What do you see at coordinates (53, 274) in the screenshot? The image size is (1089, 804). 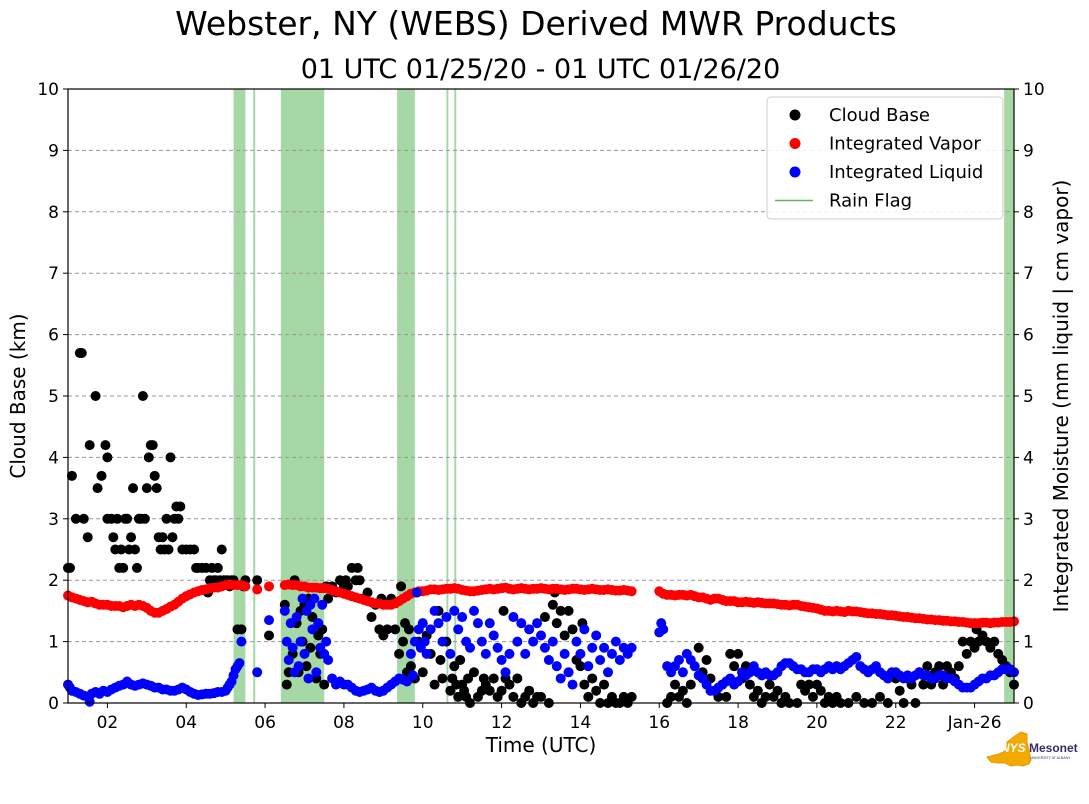 I see `y-tick-label-left: 7` at bounding box center [53, 274].